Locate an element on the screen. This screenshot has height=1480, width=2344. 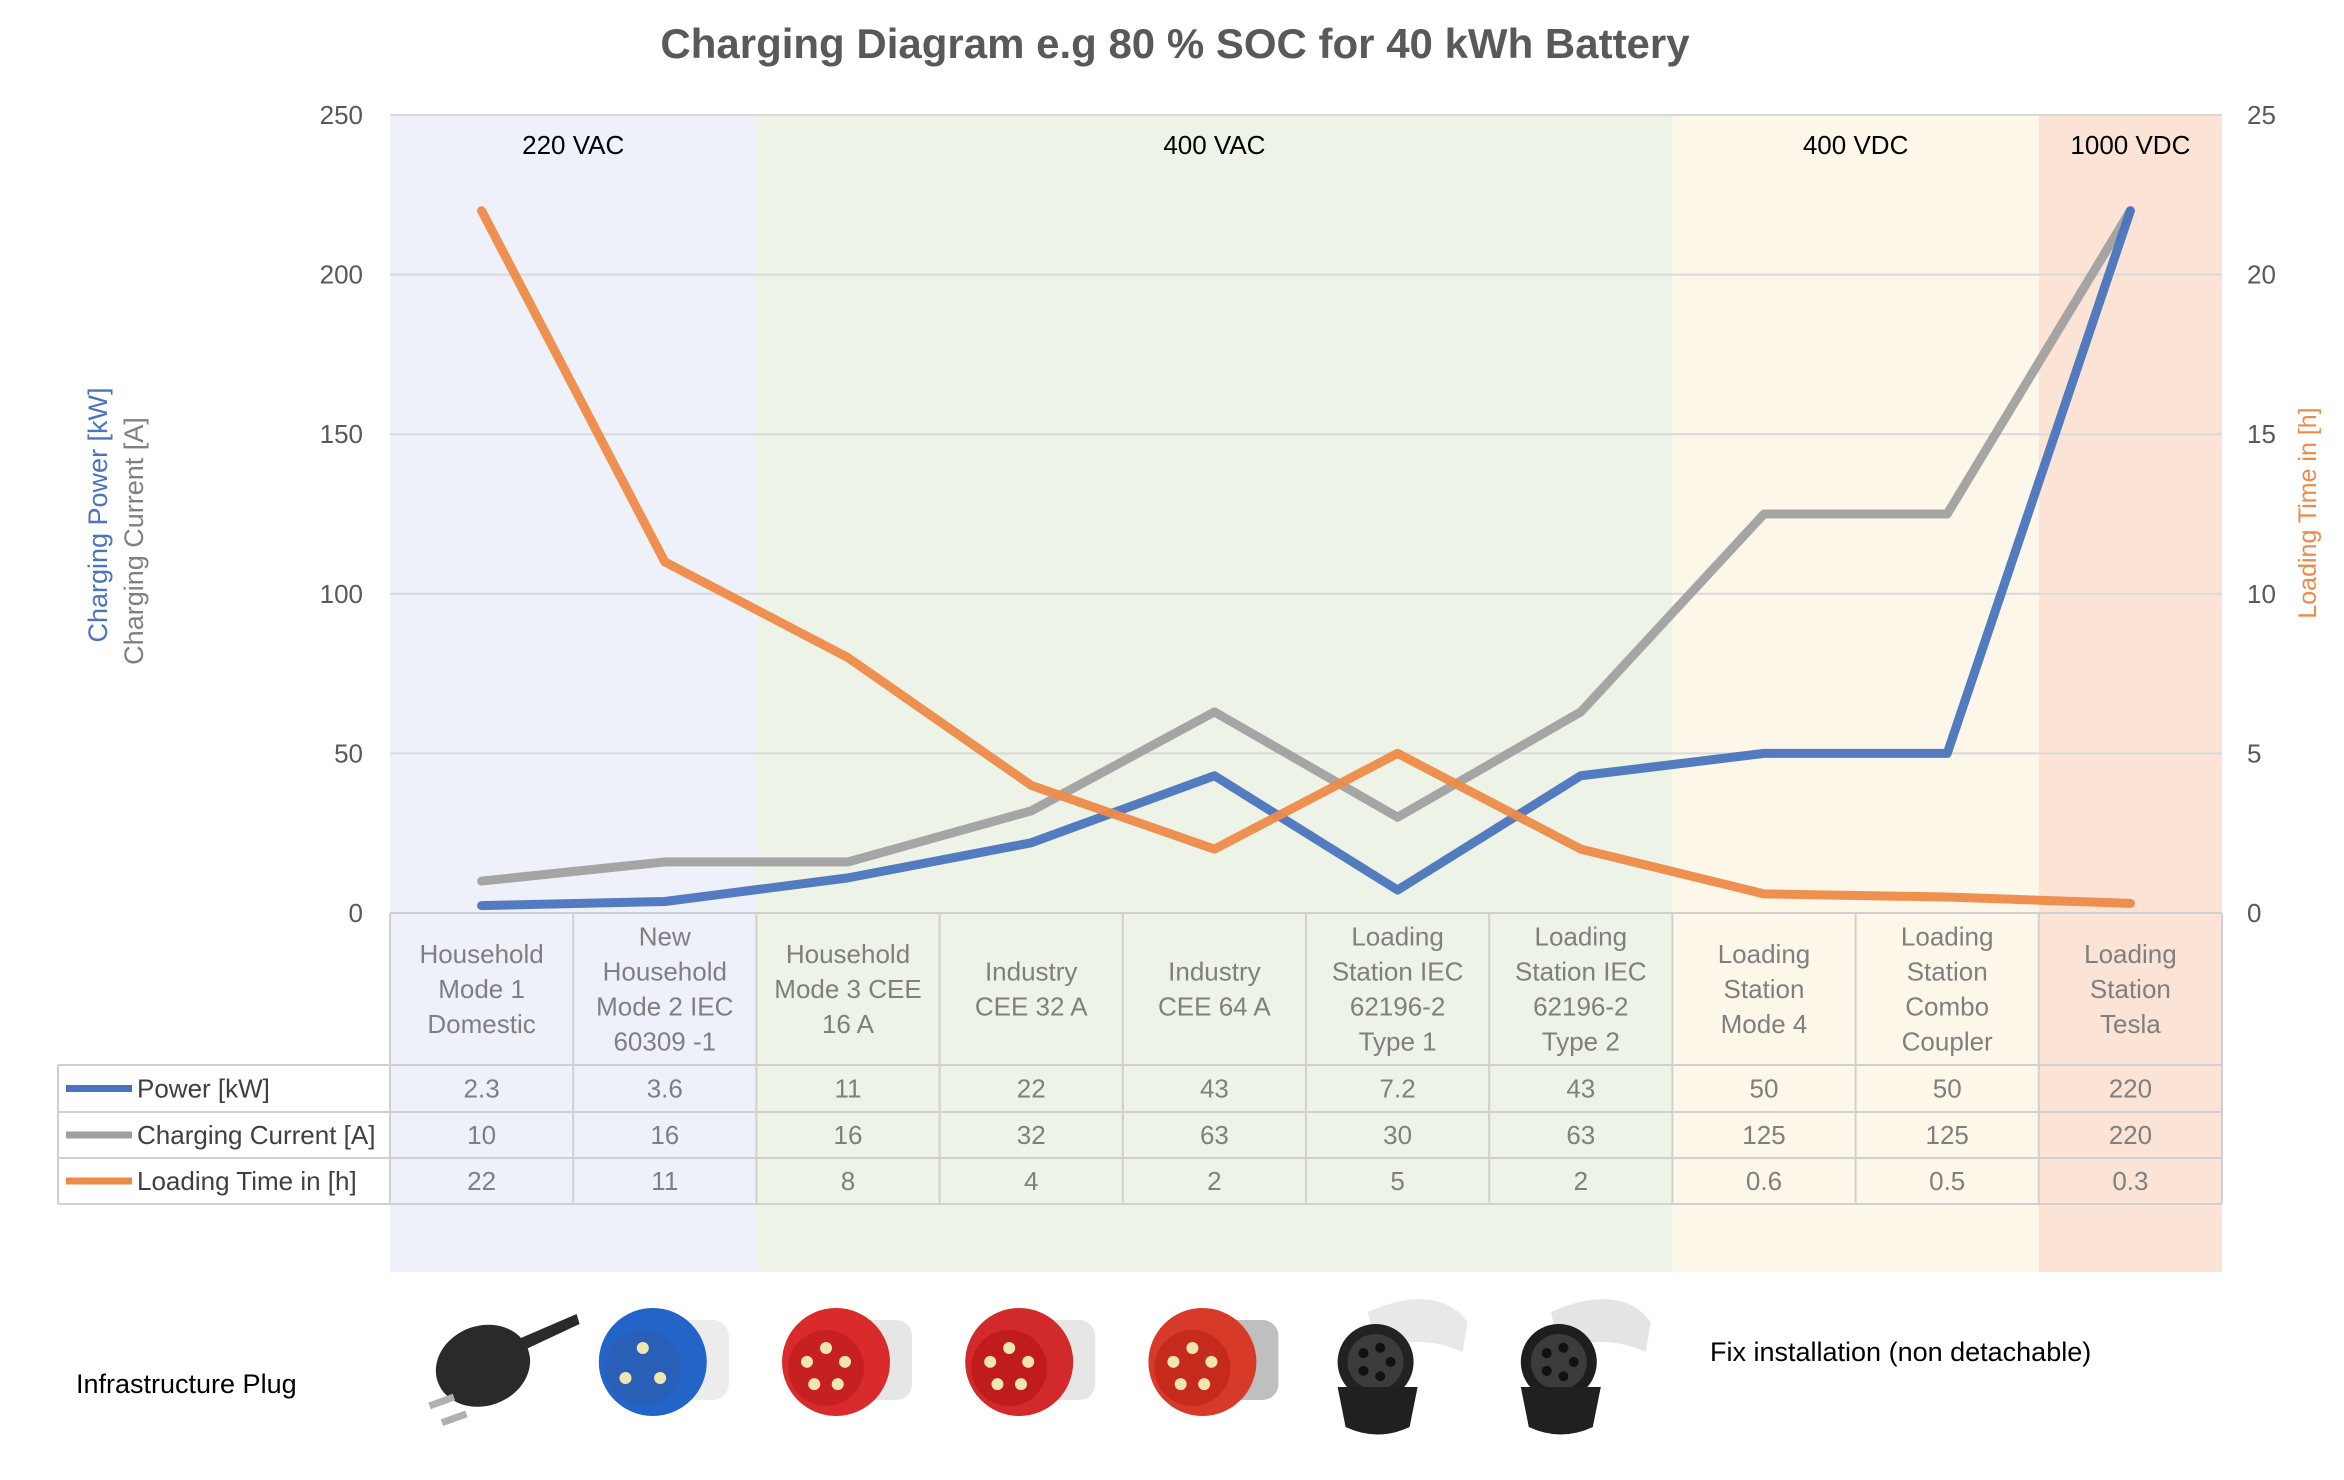
y-right-tick: 15 is located at coordinates (2261, 434).